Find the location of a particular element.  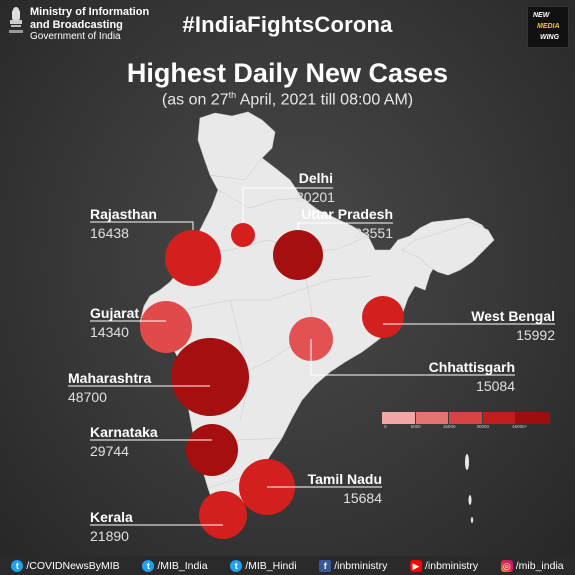

label-karnataka-value: 29744 is located at coordinates (109, 451).